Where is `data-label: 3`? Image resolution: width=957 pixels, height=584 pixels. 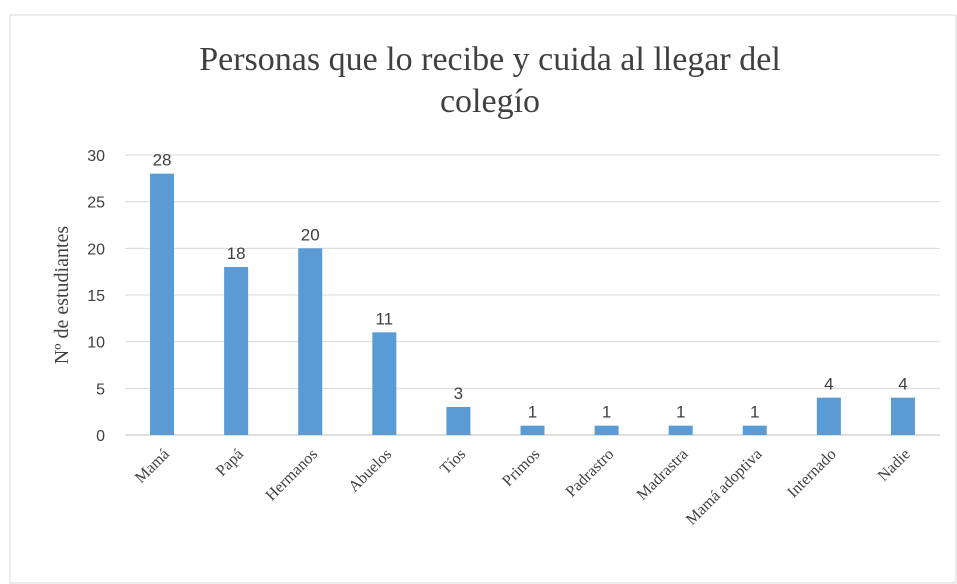 data-label: 3 is located at coordinates (458, 393).